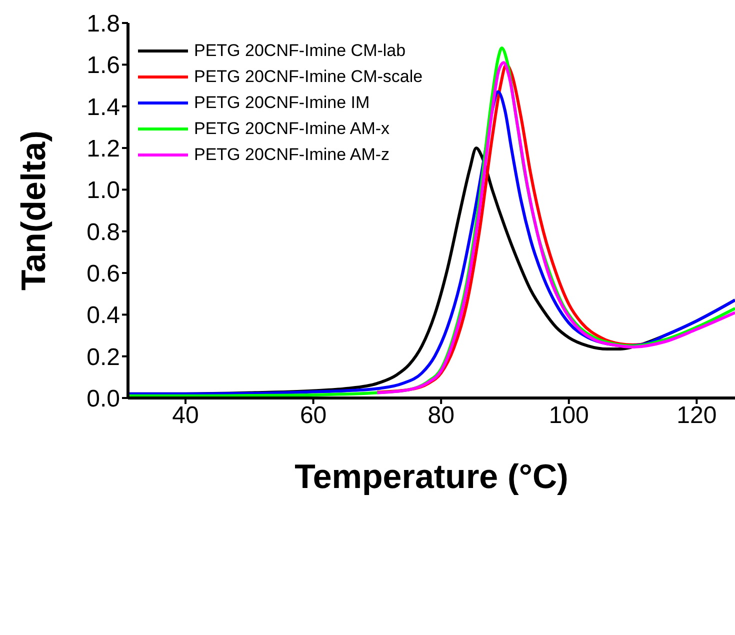  I want to click on y-axis-title: Tan(delta), so click(34, 210).